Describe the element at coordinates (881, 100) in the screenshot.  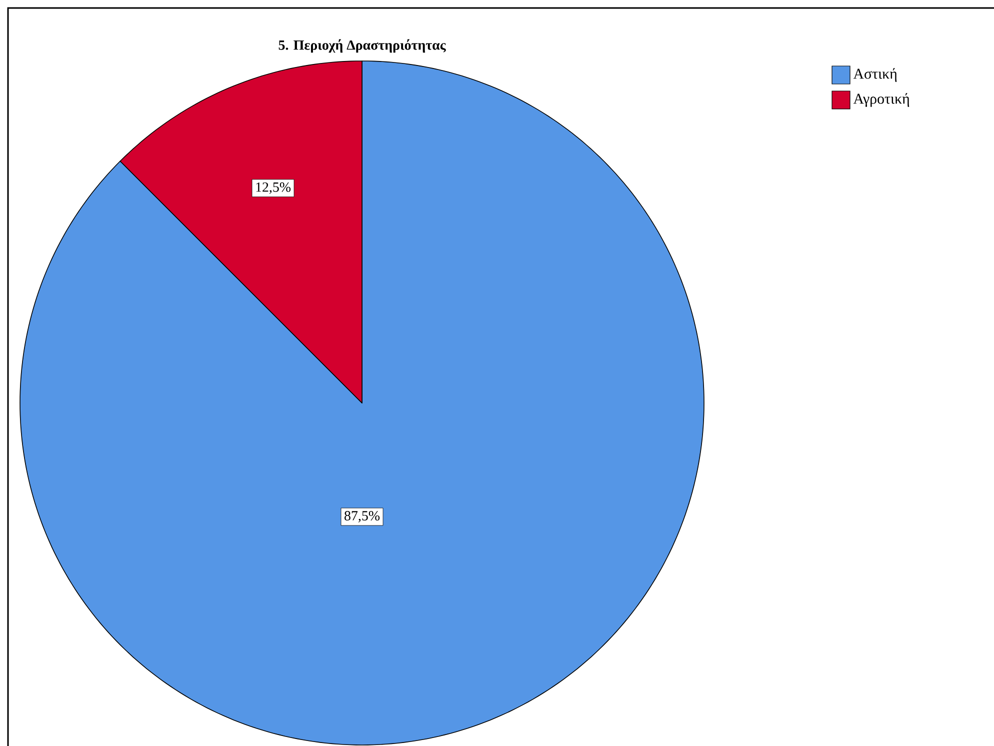
I see `legend-label: Αγροτική` at that location.